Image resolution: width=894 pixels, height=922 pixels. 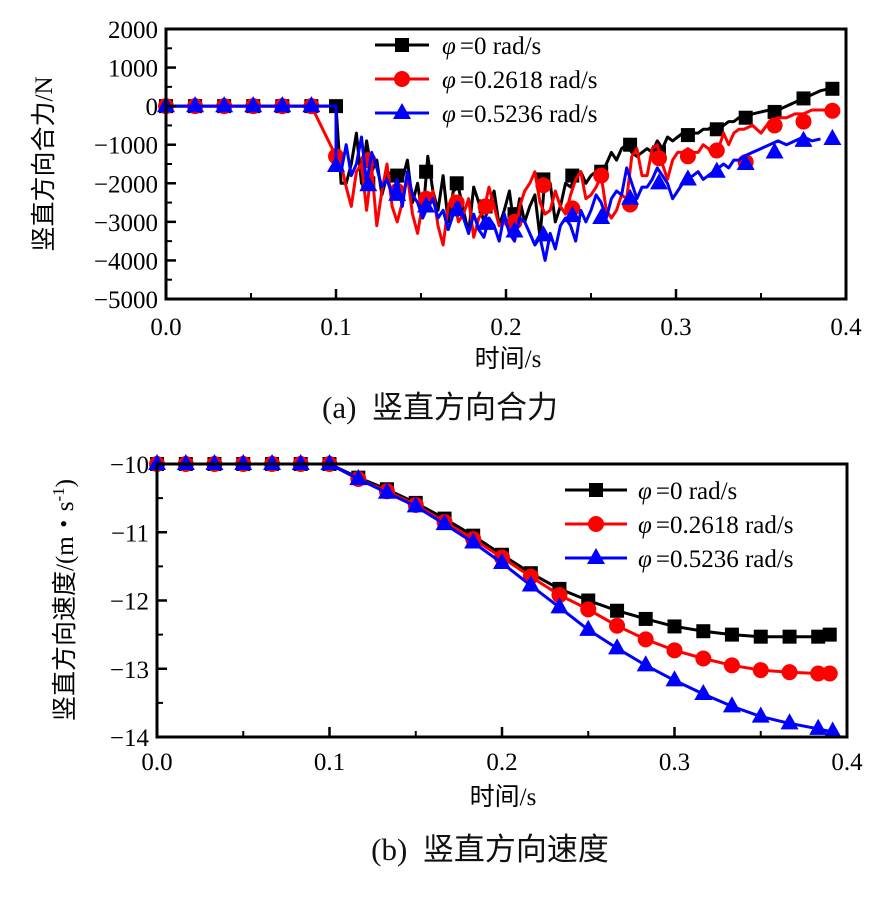 I want to click on chart-b-y-axis-title: 竖直方向速度/(m・s-1), so click(x=64, y=600).